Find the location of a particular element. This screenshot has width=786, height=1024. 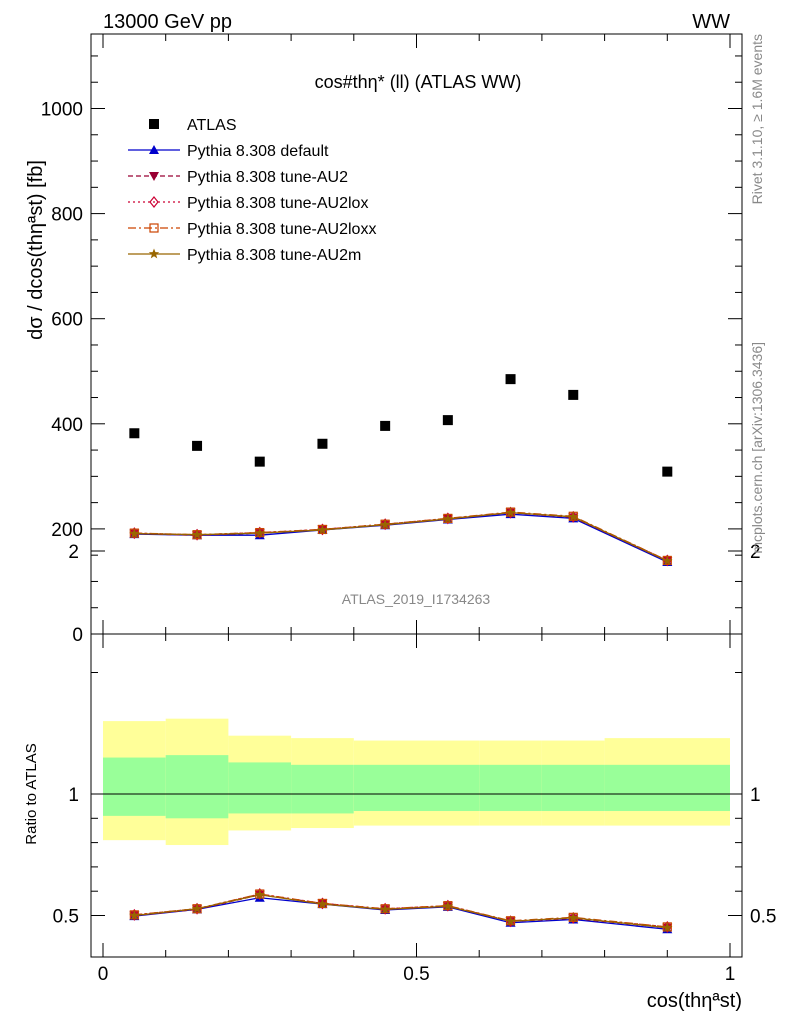

rivet-label: Rivet 3.1.10, ≥ 1.6M events is located at coordinates (757, 119).